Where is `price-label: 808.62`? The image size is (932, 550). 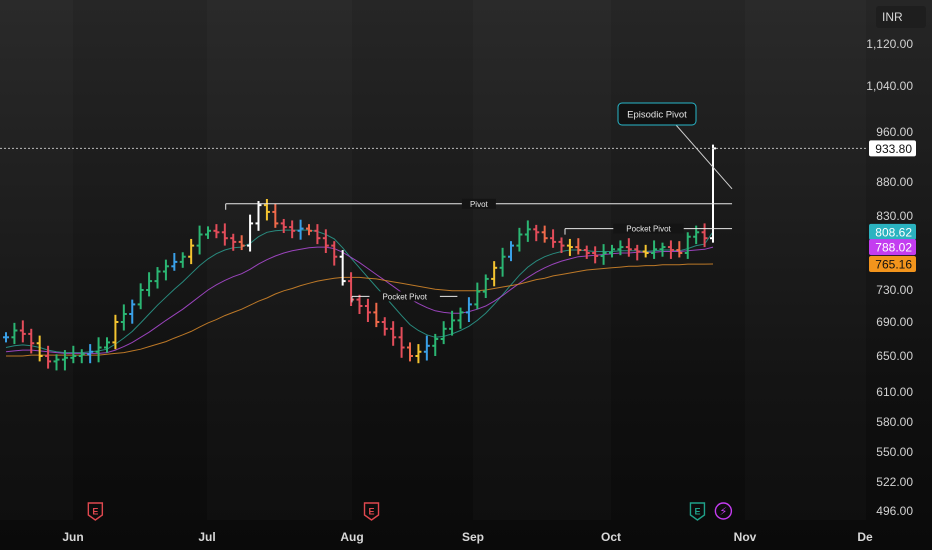 price-label: 808.62 is located at coordinates (892, 231).